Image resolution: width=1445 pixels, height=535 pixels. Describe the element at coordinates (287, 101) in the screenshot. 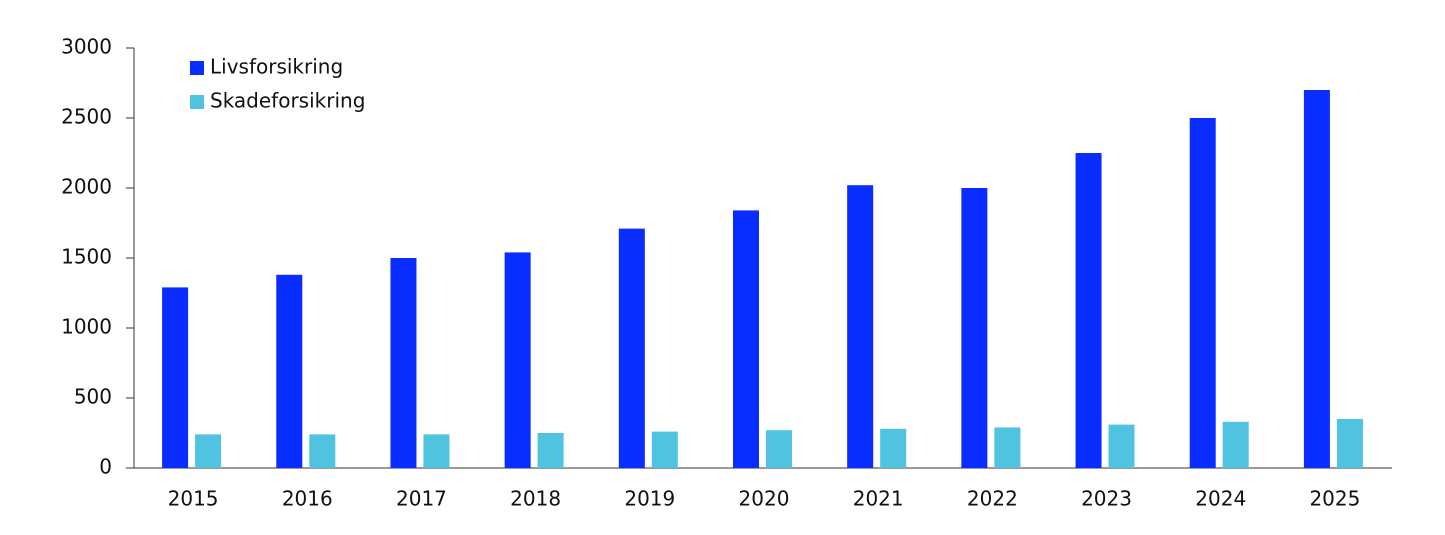

I see `legend-label: Skadeforsikring` at that location.